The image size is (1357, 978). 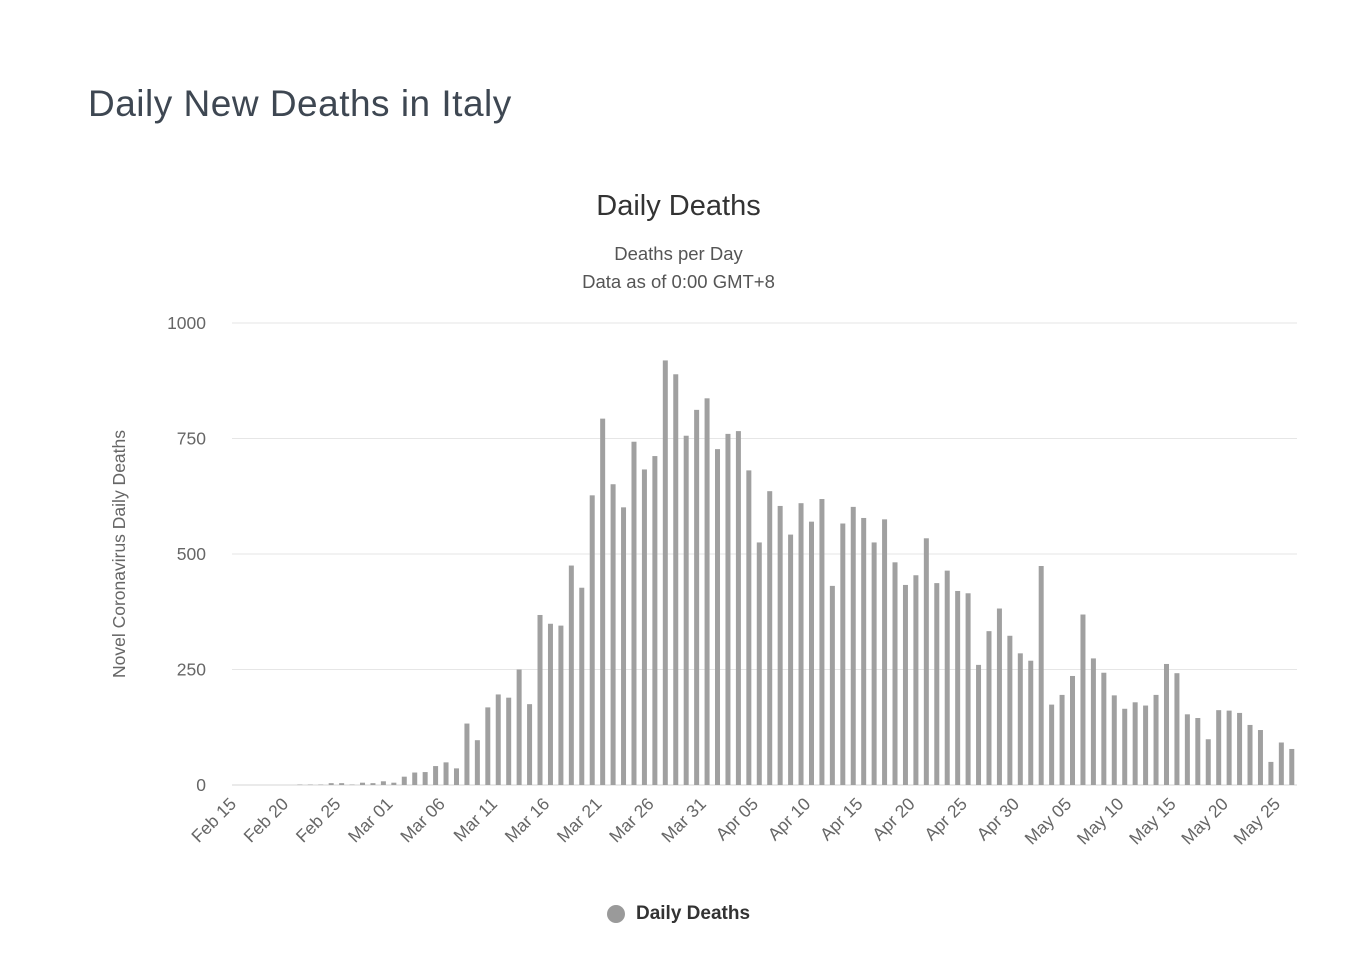 I want to click on x-tick-label-mar-21: Mar 21, so click(x=579, y=820).